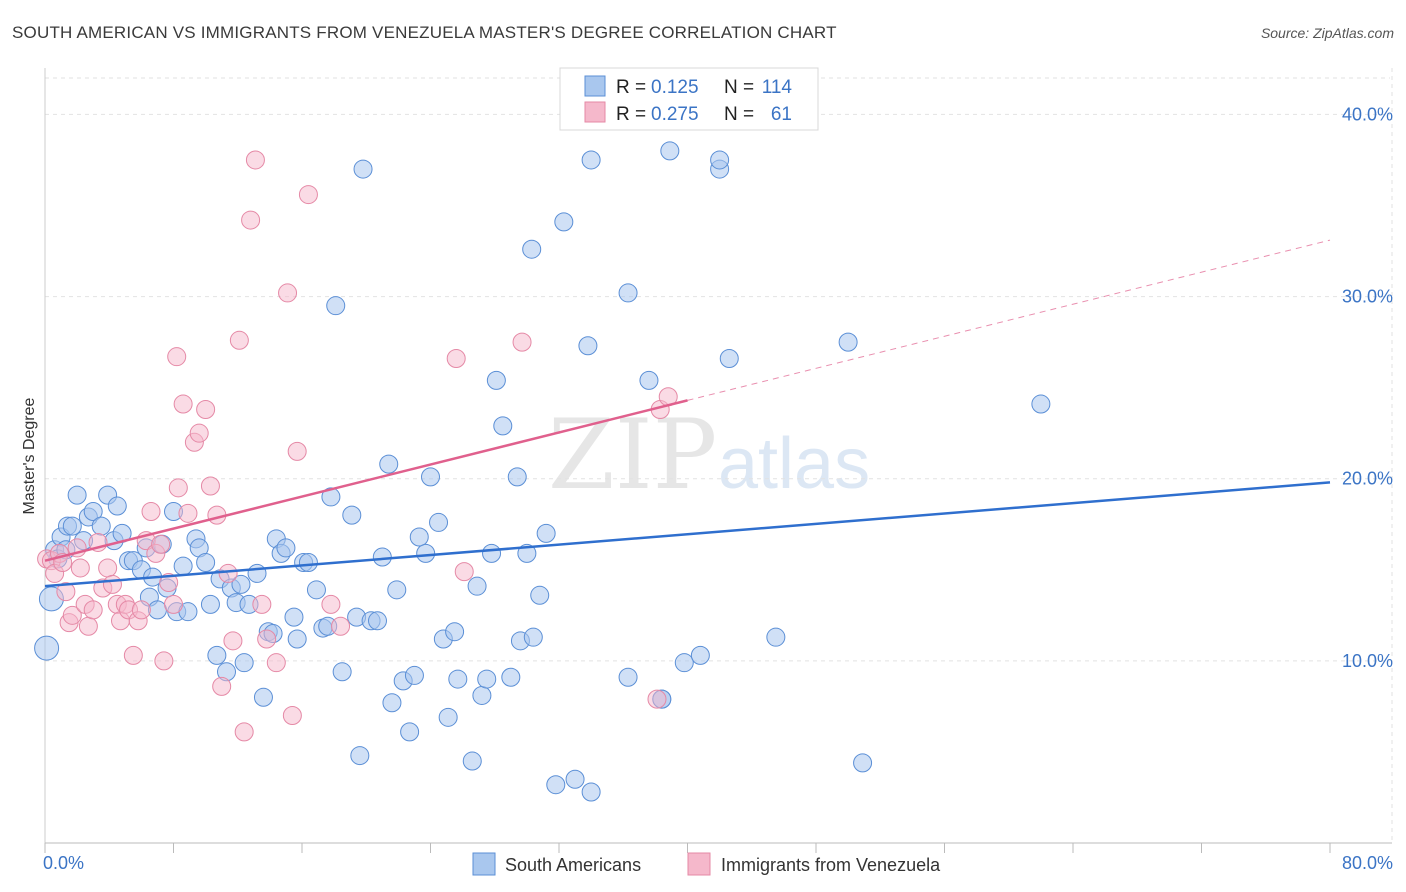 The image size is (1406, 892). What do you see at coordinates (63, 863) in the screenshot?
I see `x-tick-label-0: 0.0%` at bounding box center [63, 863].